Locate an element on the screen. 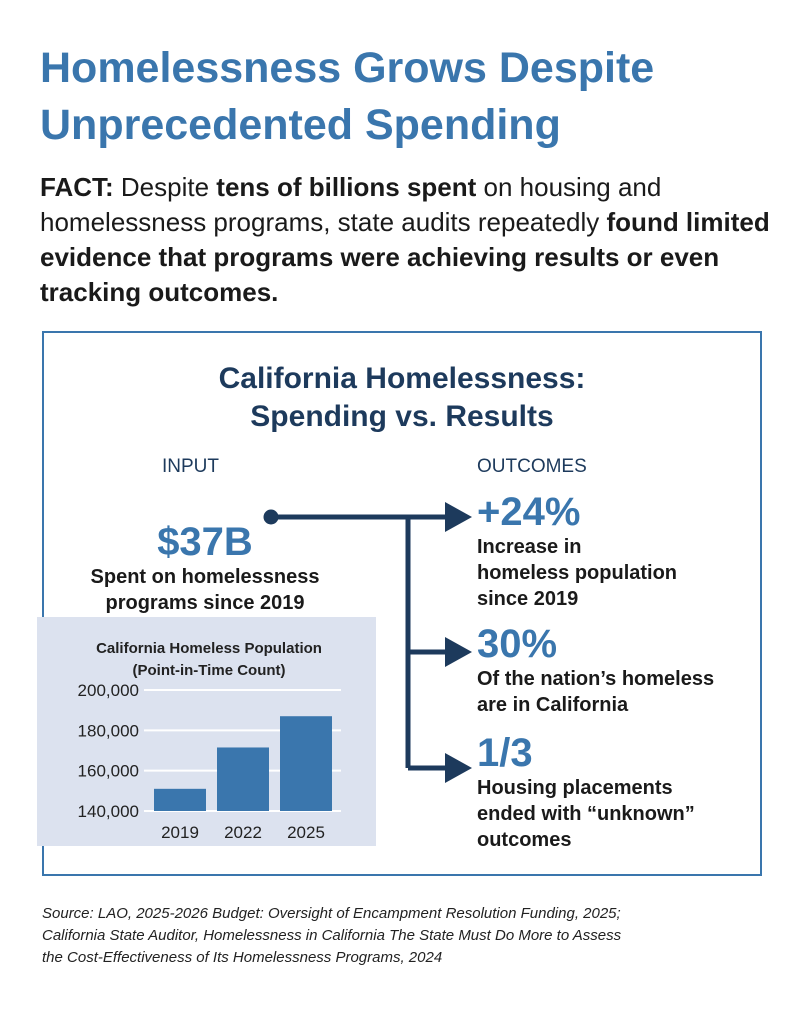 The image size is (791, 1024). fact-text: Despite is located at coordinates (165, 187).